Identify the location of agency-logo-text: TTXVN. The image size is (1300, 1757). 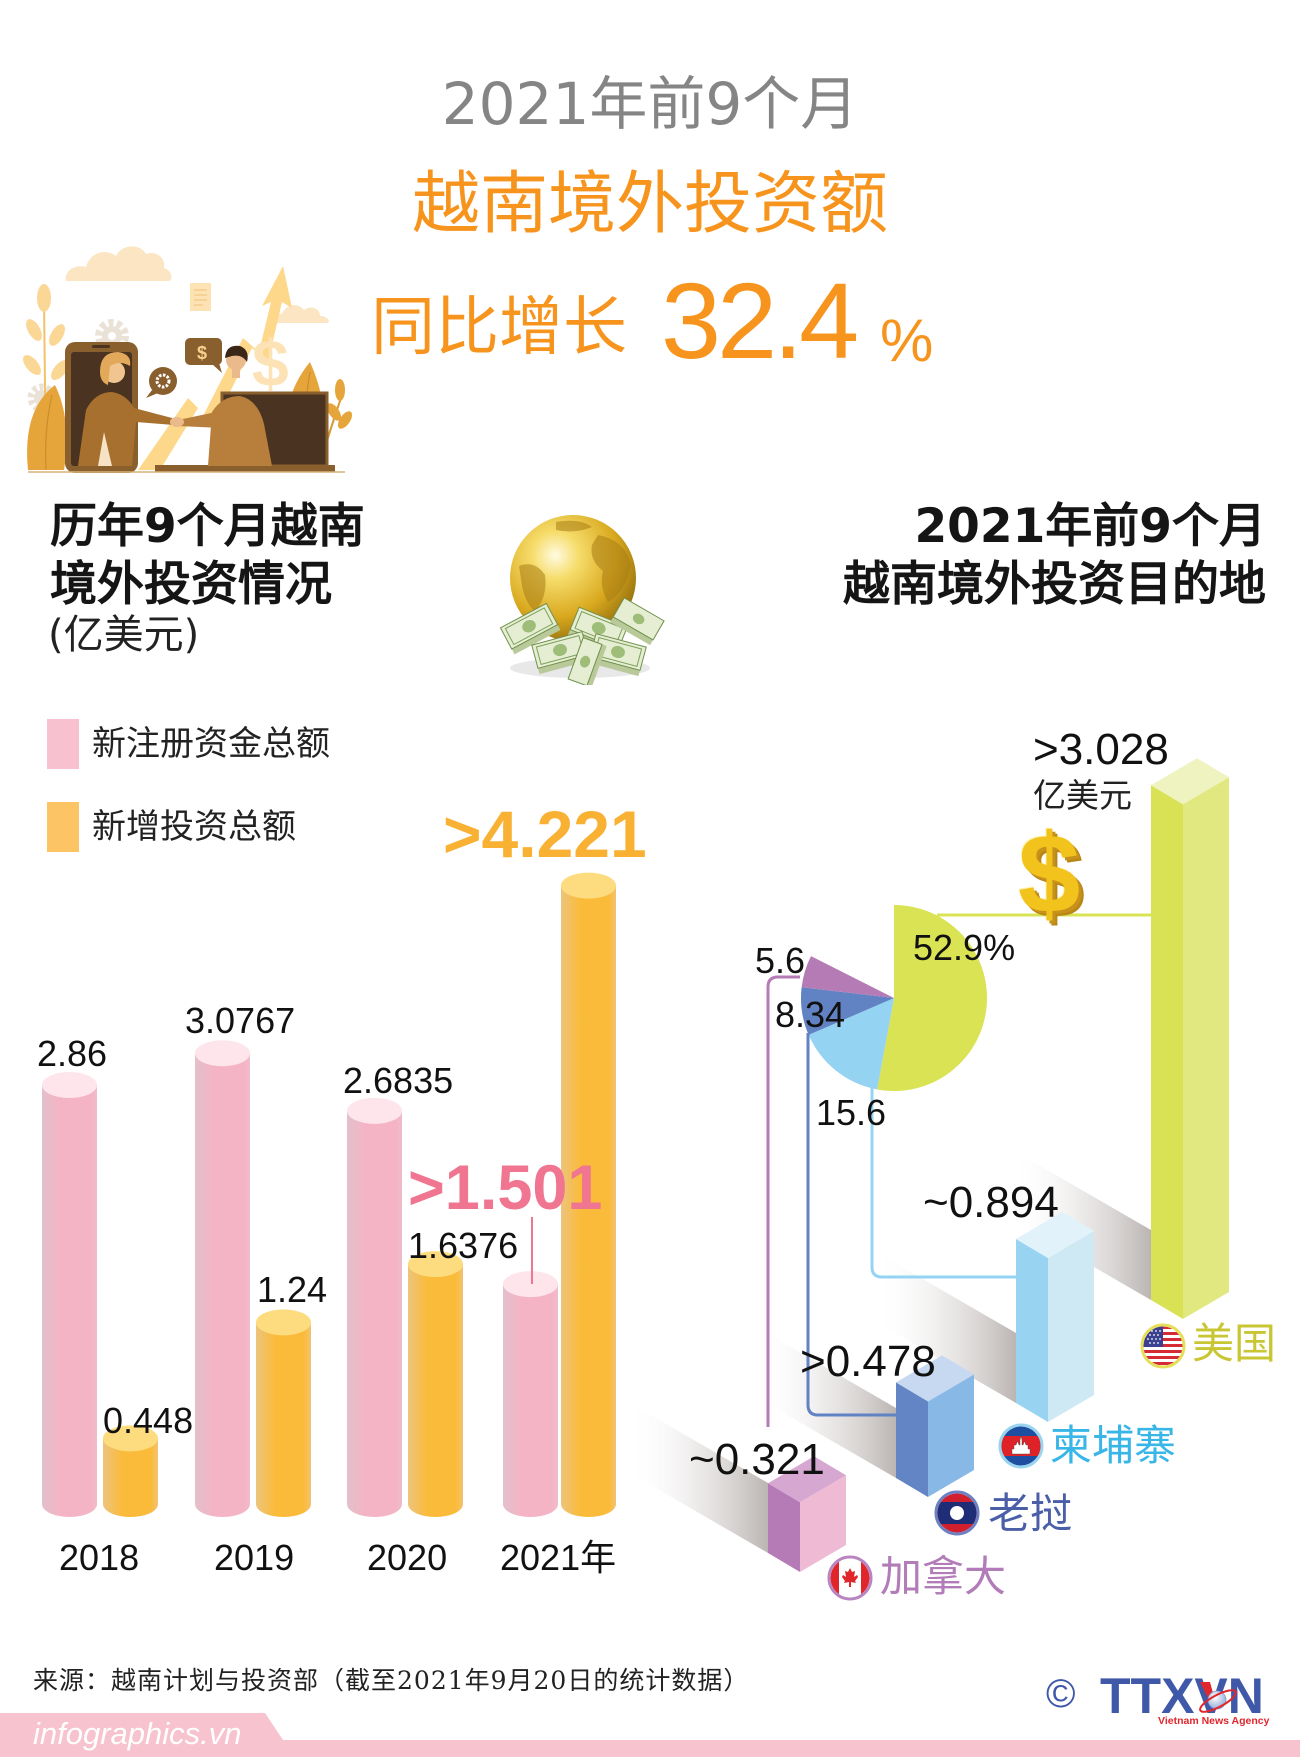
(1182, 1696).